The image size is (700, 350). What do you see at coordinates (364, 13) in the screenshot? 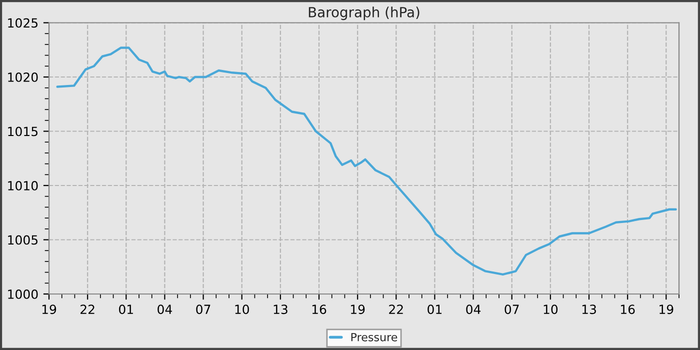
I see `chart-title: Barograph (hPa)` at bounding box center [364, 13].